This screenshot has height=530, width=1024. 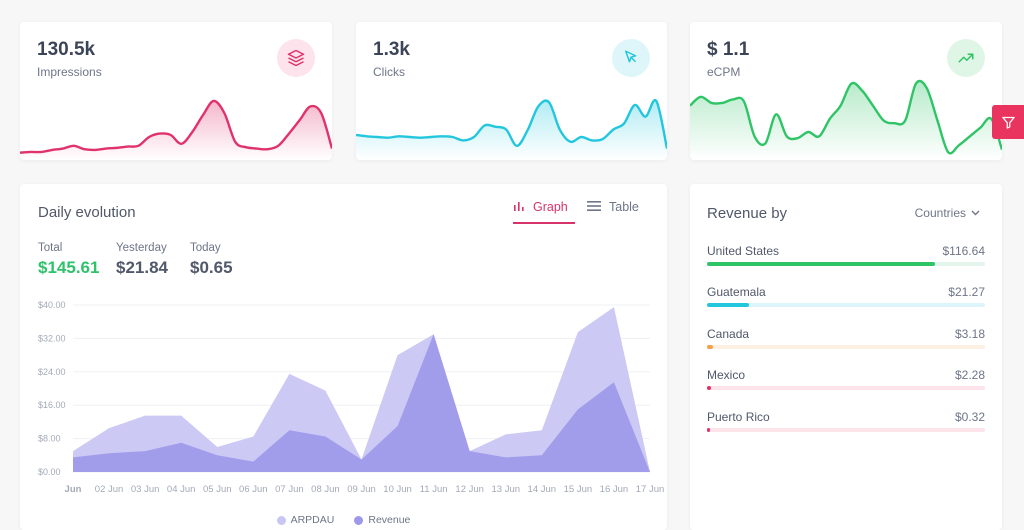 I want to click on trend-up-icon, so click(x=966, y=58).